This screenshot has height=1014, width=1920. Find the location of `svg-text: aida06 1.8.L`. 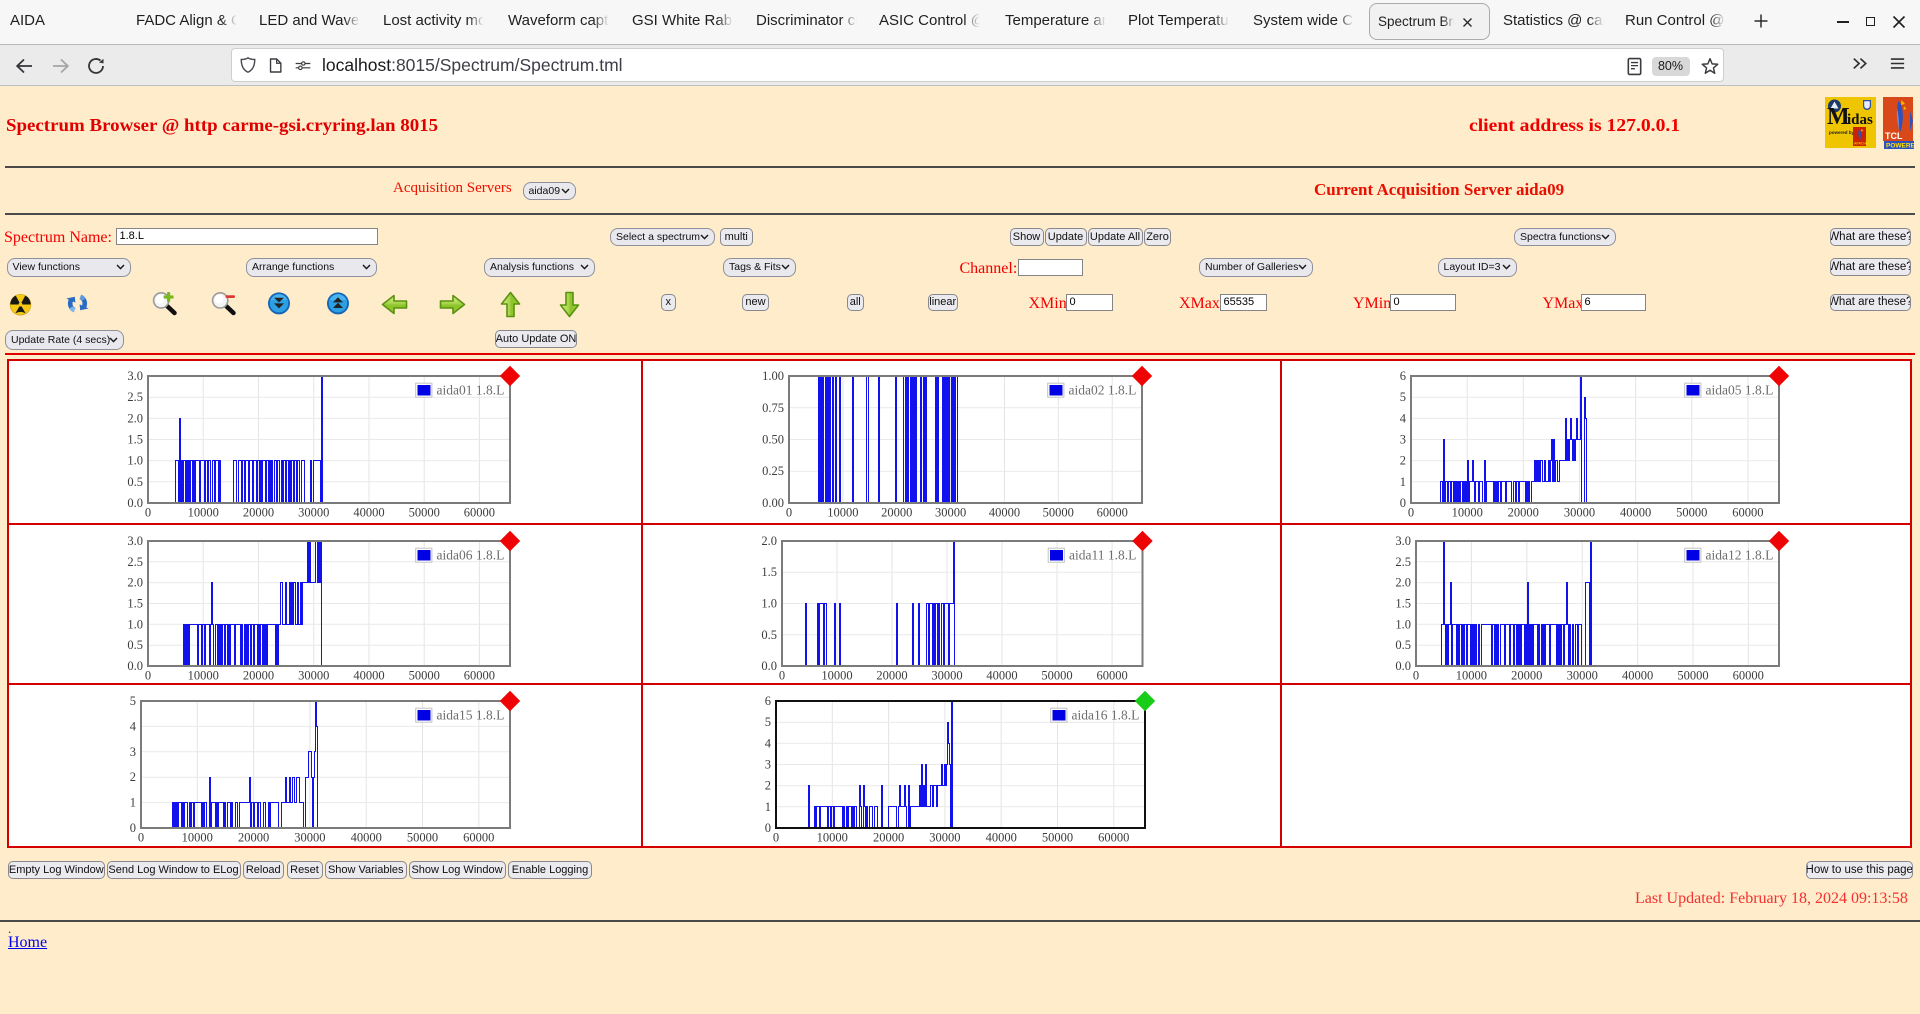

svg-text: aida06 1.8.L is located at coordinates (470, 554).